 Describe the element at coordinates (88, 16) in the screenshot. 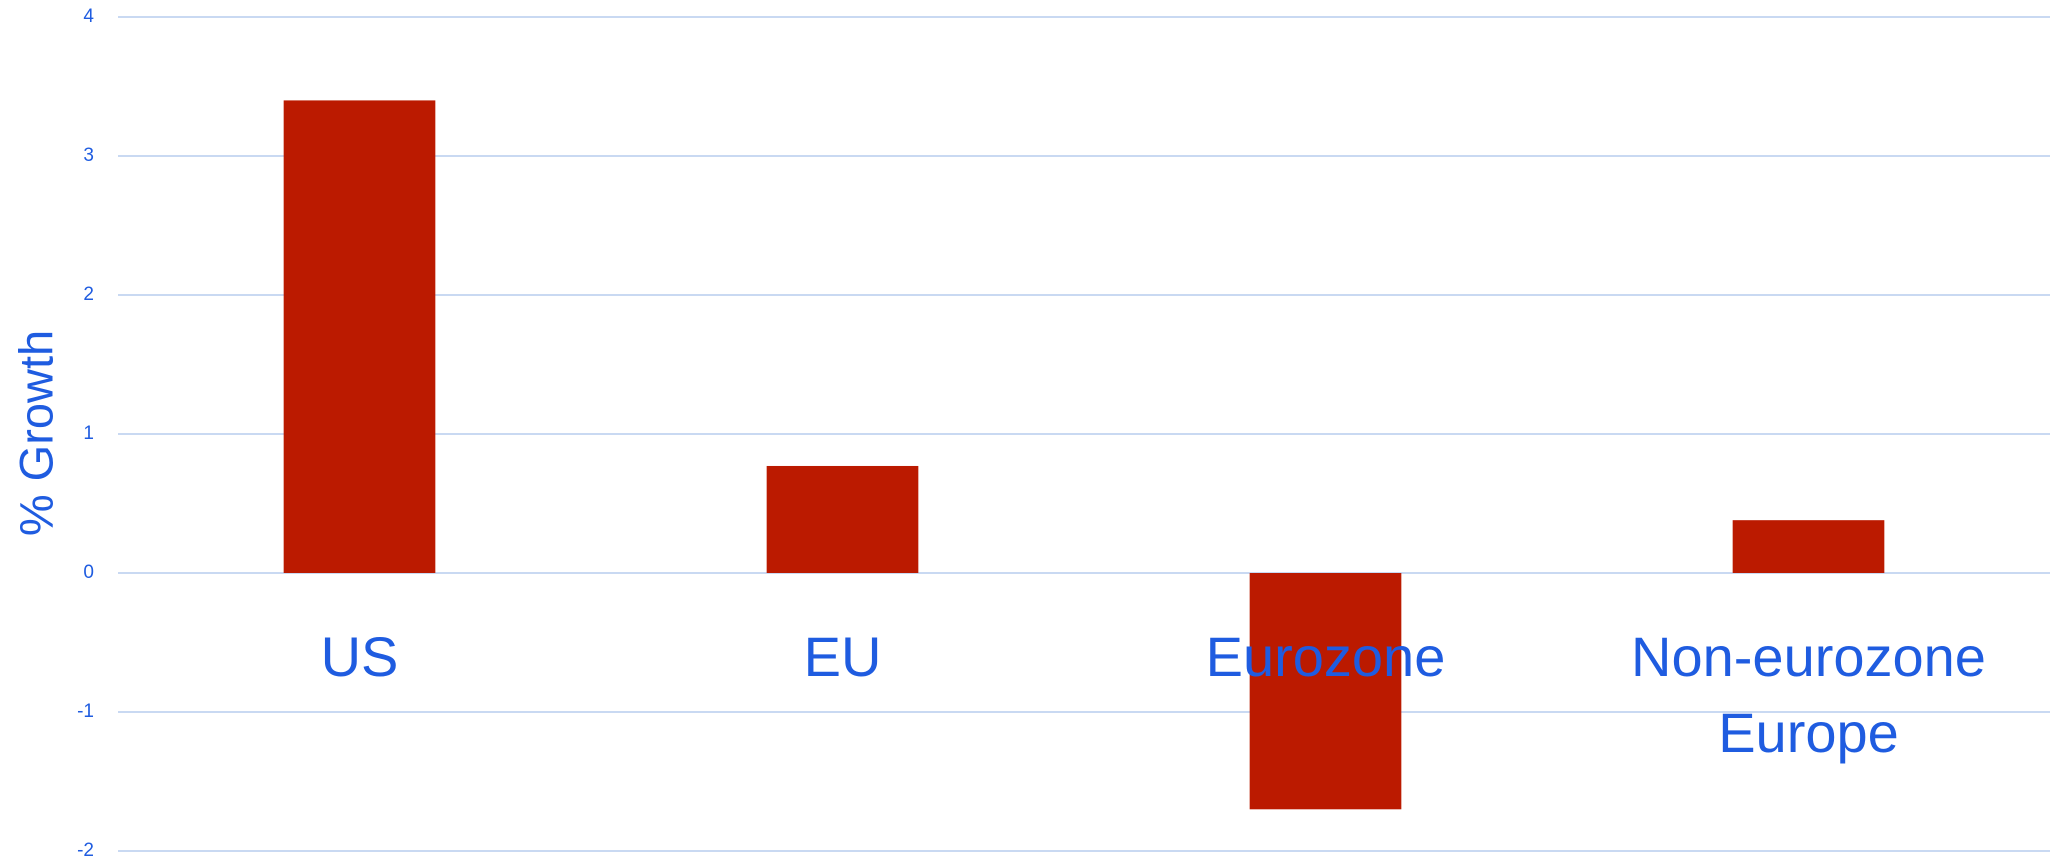

I see `y-tick-label: 4` at that location.